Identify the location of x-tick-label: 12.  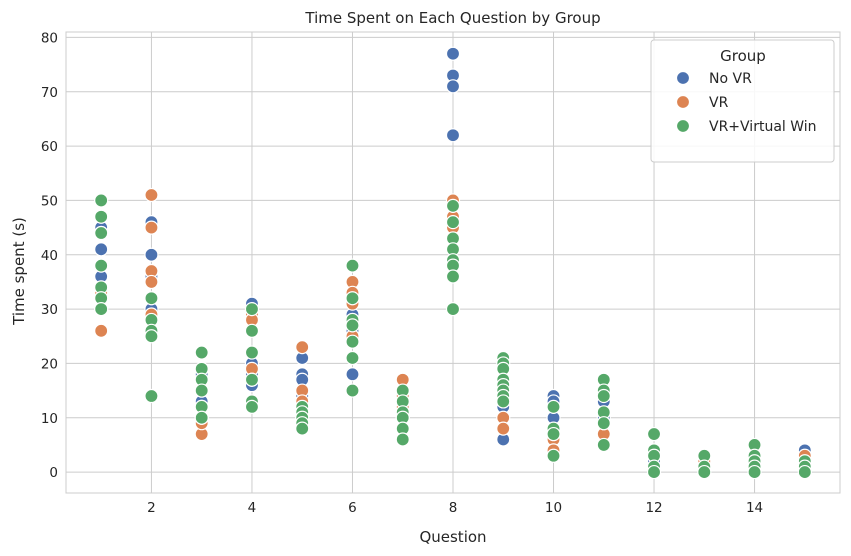
(653, 508).